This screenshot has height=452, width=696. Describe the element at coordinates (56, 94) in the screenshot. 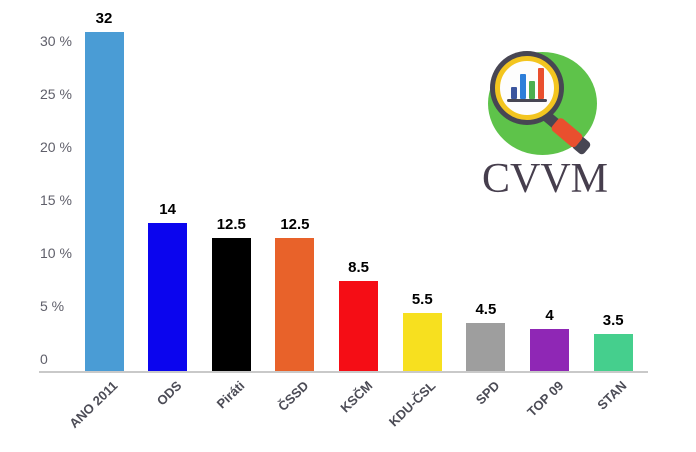

I see `y-axis-tick-label: 25 %` at that location.